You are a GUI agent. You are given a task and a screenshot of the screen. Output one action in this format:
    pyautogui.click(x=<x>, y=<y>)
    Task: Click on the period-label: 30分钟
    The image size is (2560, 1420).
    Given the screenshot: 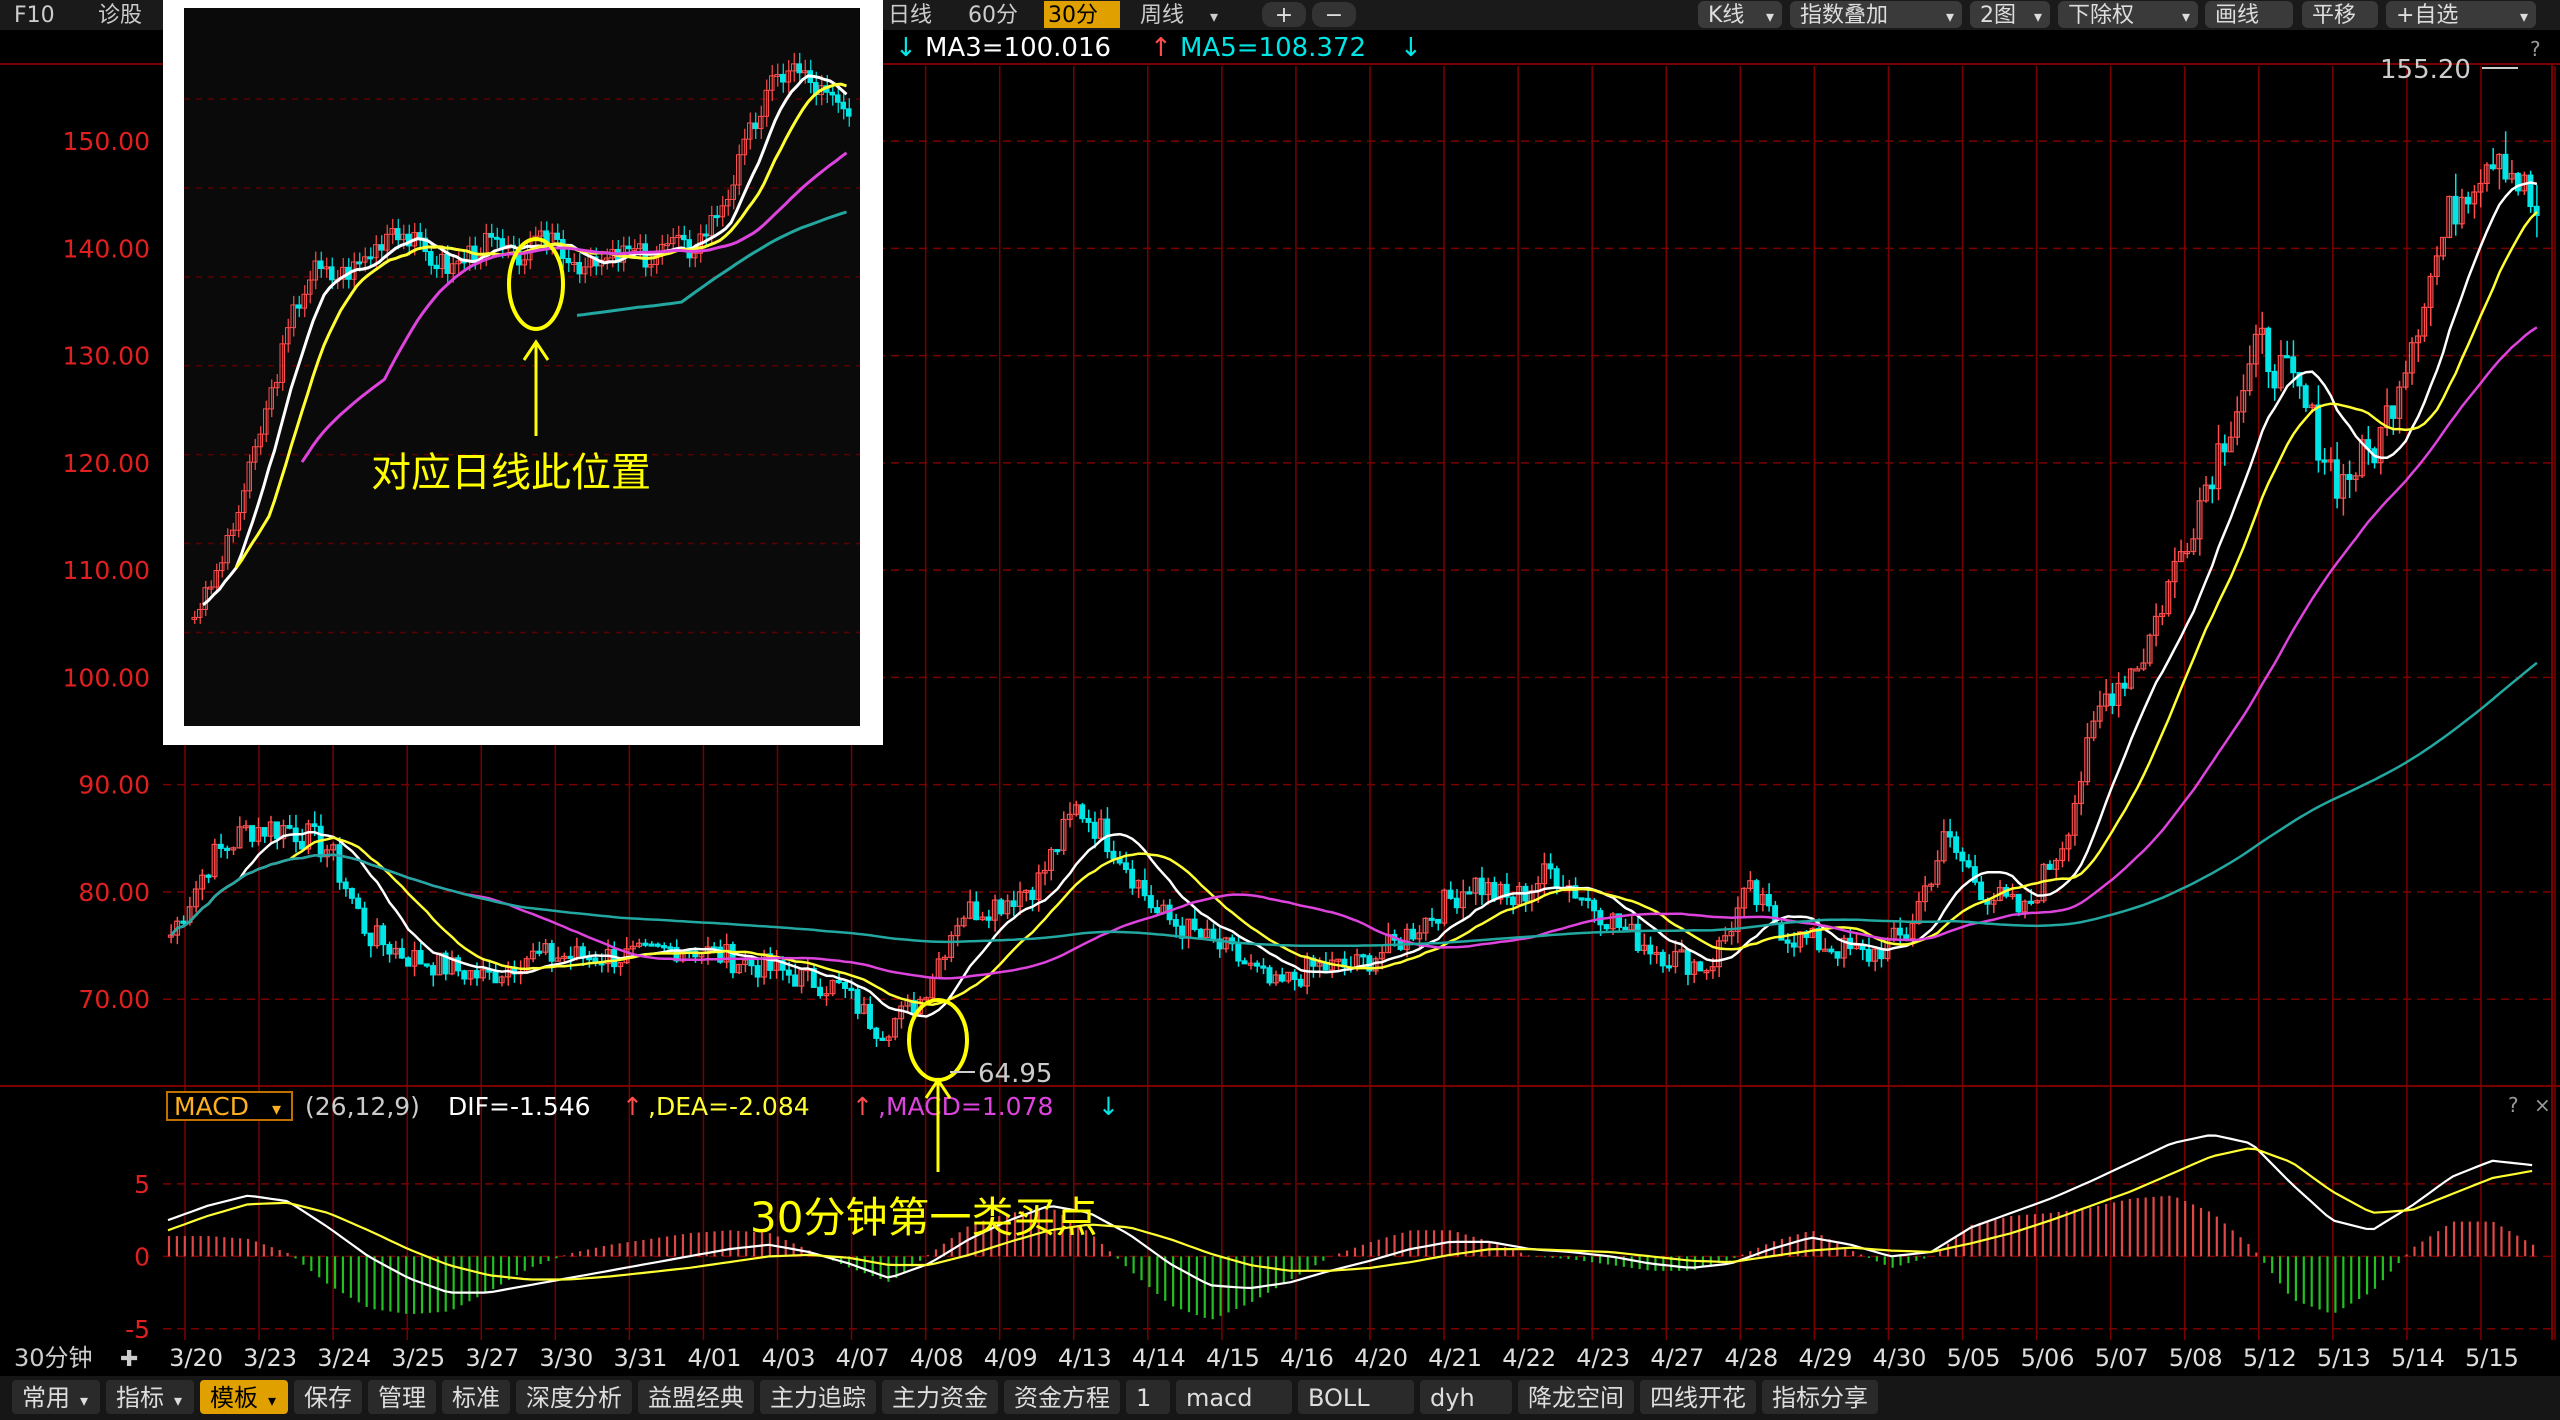 What is the action you would take?
    pyautogui.click(x=53, y=1358)
    